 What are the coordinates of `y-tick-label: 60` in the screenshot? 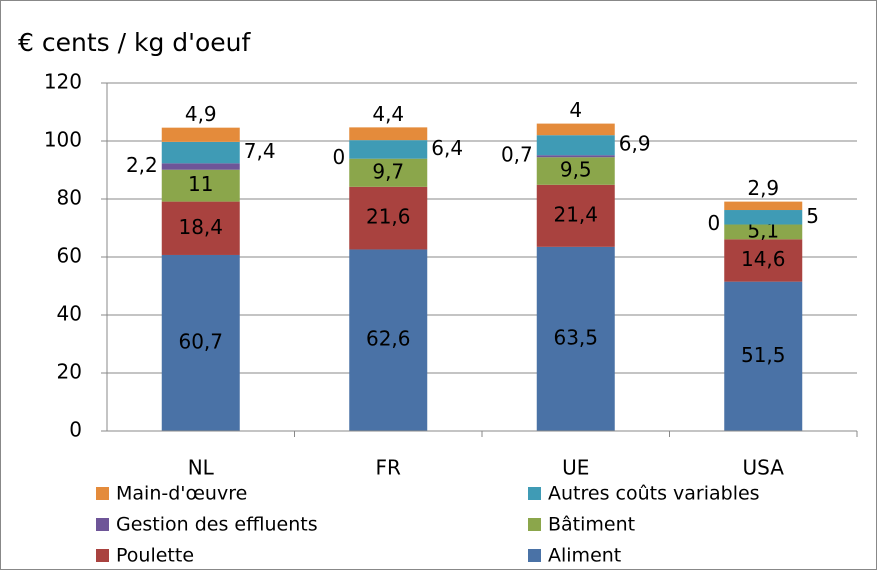 It's located at (69, 256).